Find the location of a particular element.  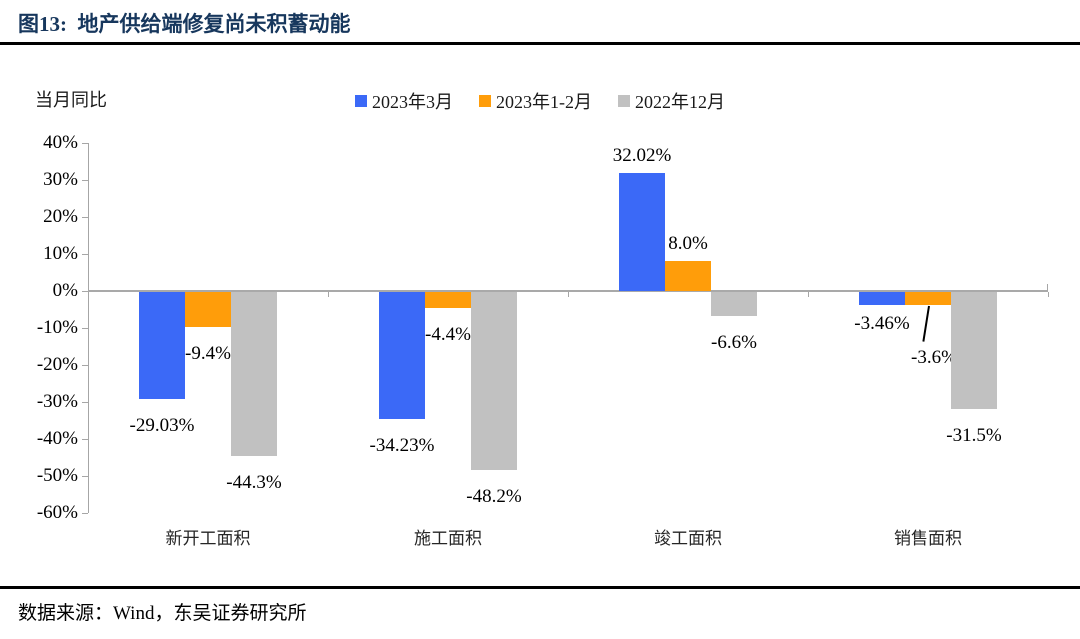

data-label: -44.3% is located at coordinates (254, 482).